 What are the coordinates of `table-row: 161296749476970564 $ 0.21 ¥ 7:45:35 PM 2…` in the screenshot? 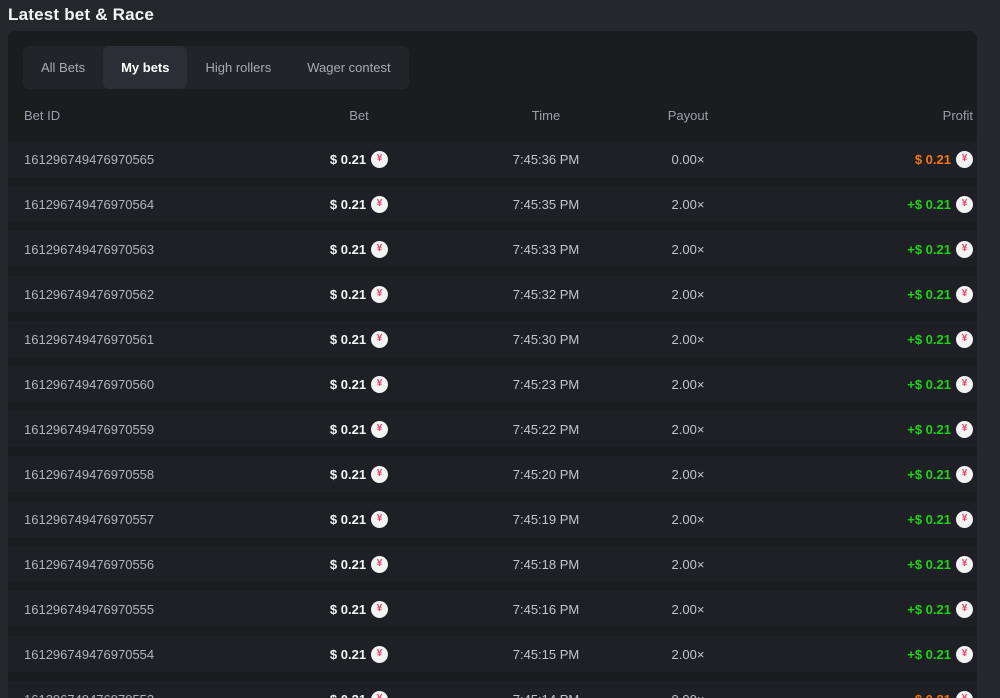 It's located at (492, 204).